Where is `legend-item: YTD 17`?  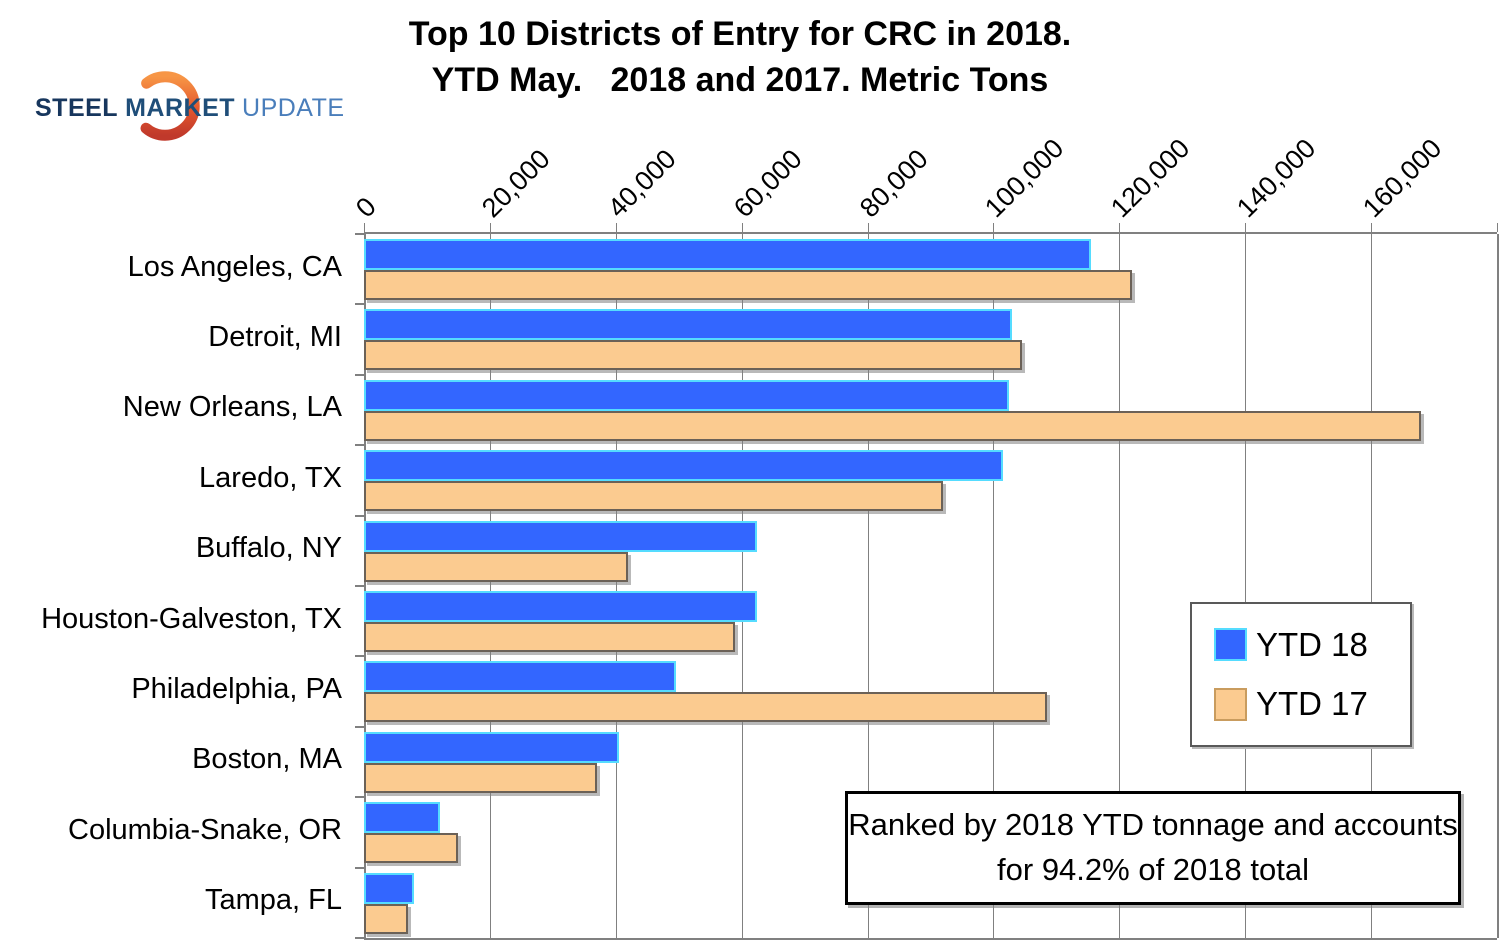 legend-item: YTD 17 is located at coordinates (1312, 704).